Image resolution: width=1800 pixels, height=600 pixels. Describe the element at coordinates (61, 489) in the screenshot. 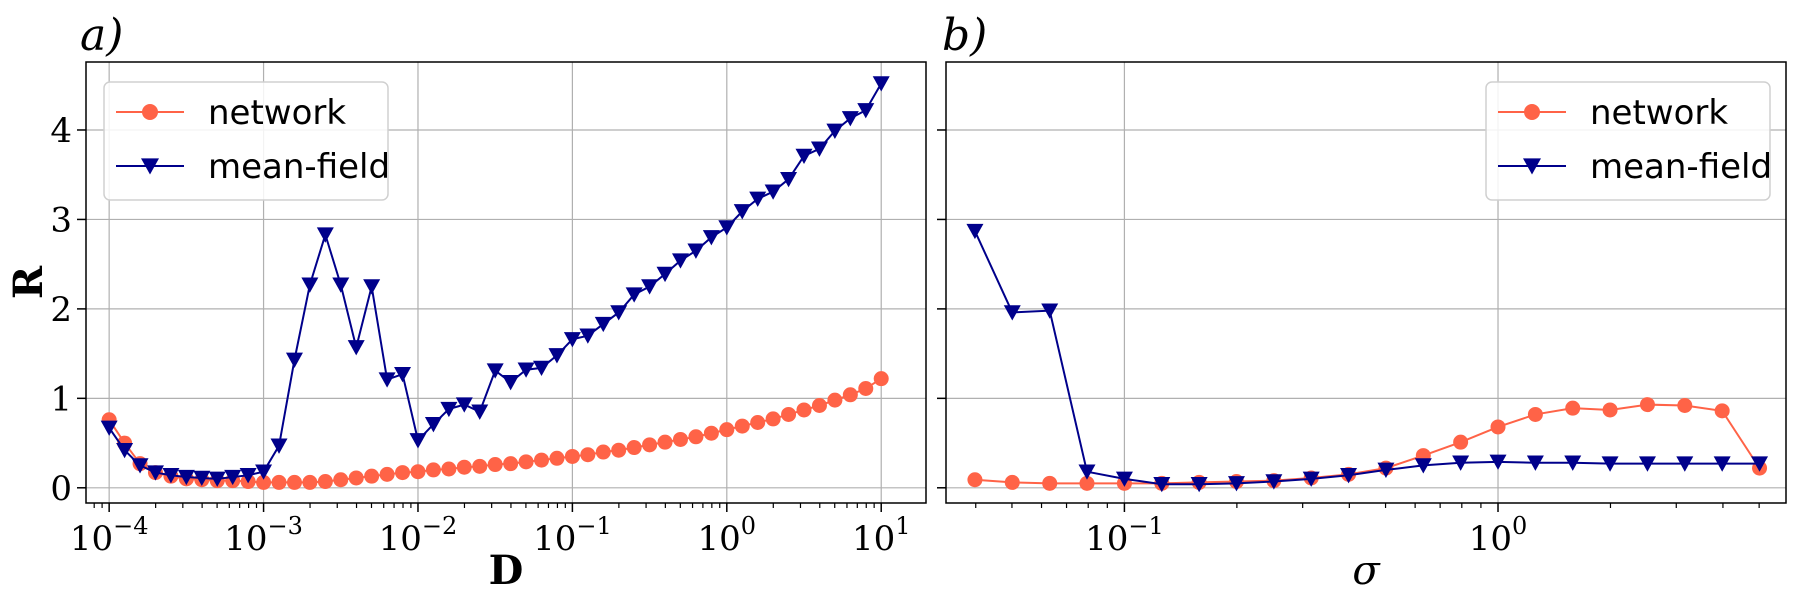

I see `y-tick-label: 0` at that location.